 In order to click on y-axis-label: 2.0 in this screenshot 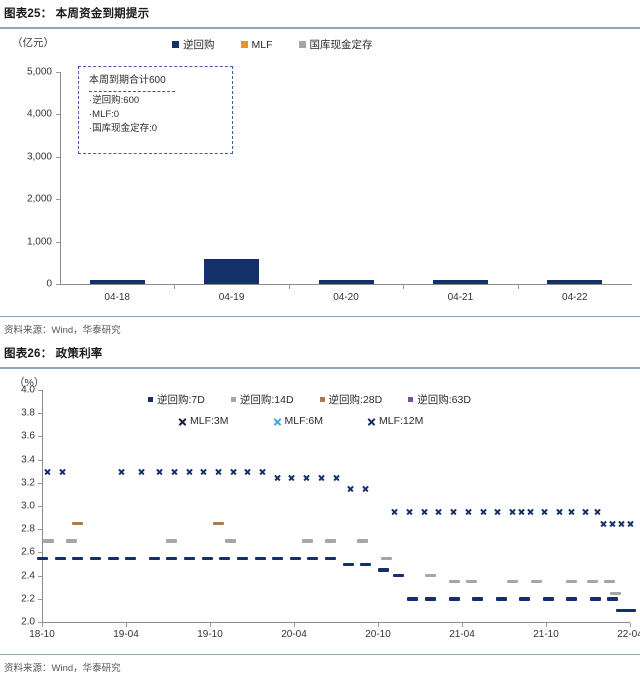, I will do `click(28, 622)`.